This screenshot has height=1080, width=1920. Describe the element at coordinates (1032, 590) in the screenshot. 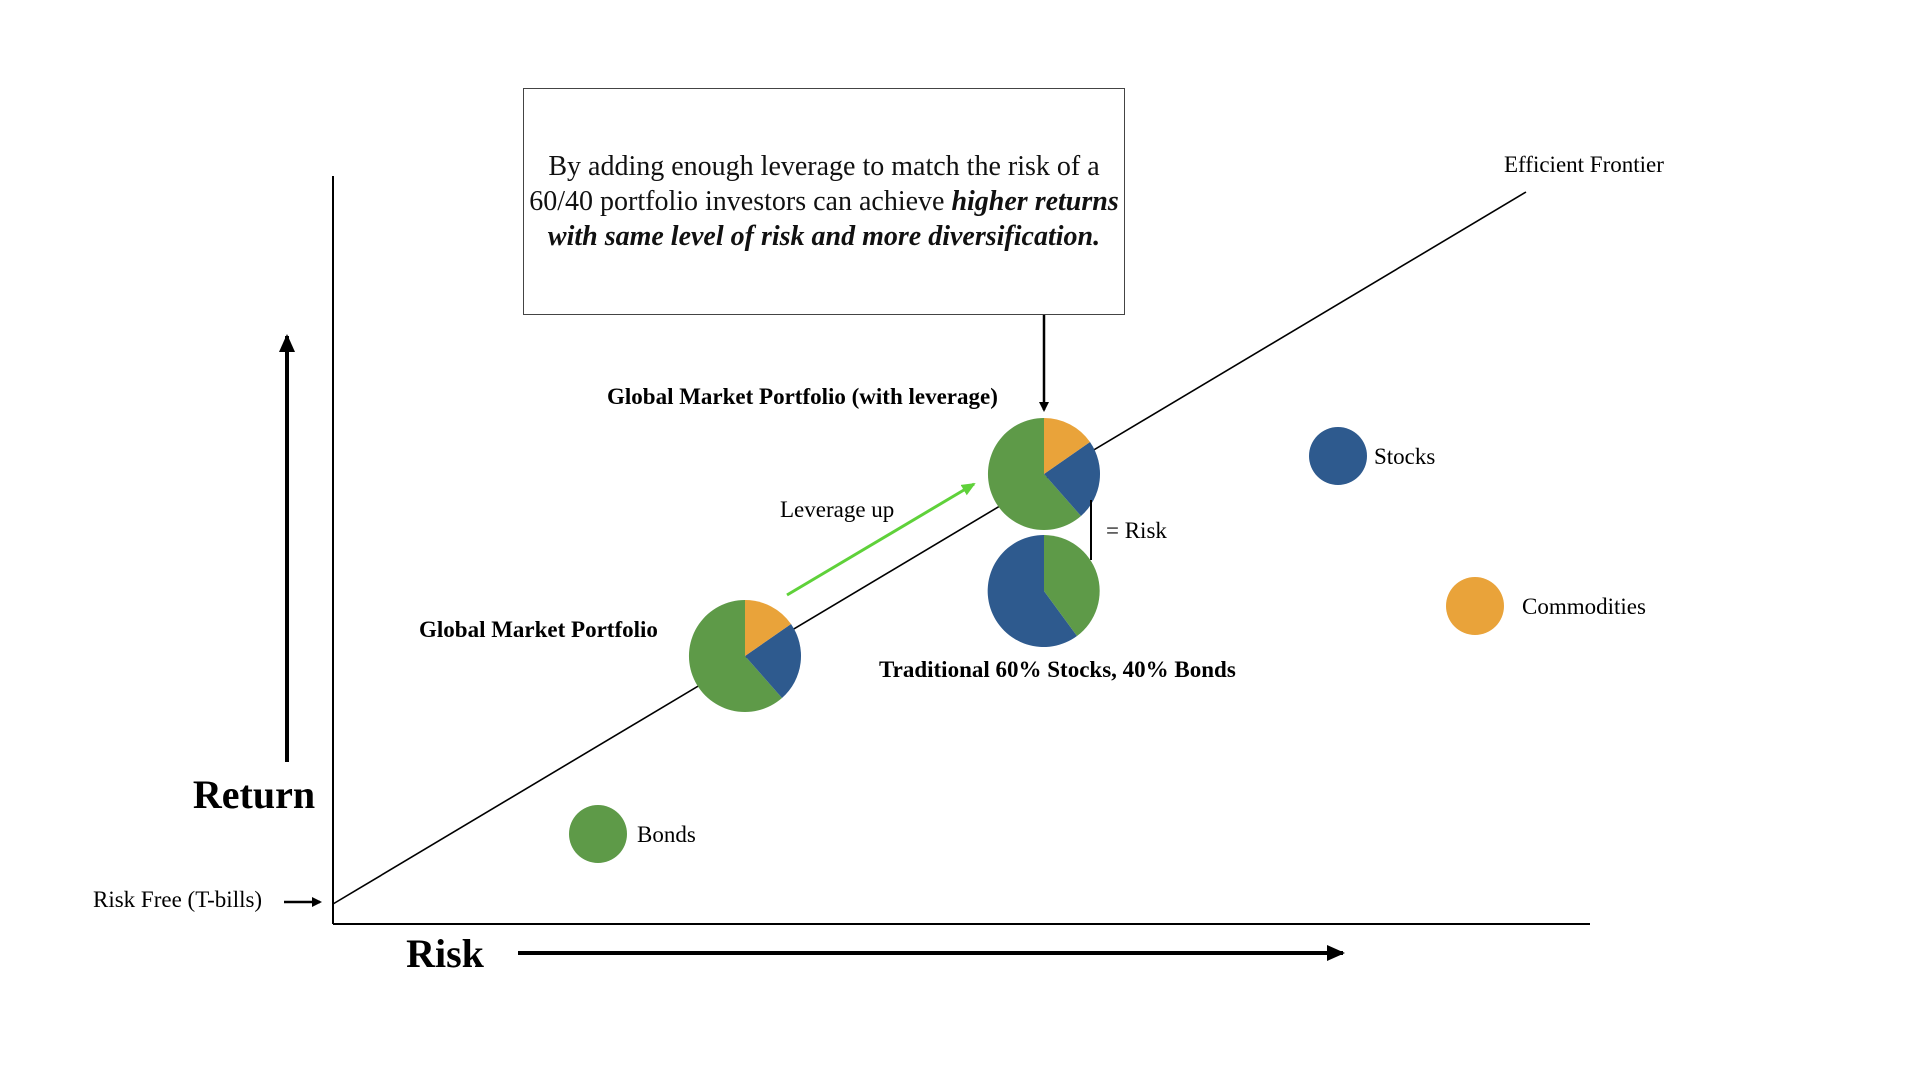

I see `traditional-pie-stocks-slice` at that location.